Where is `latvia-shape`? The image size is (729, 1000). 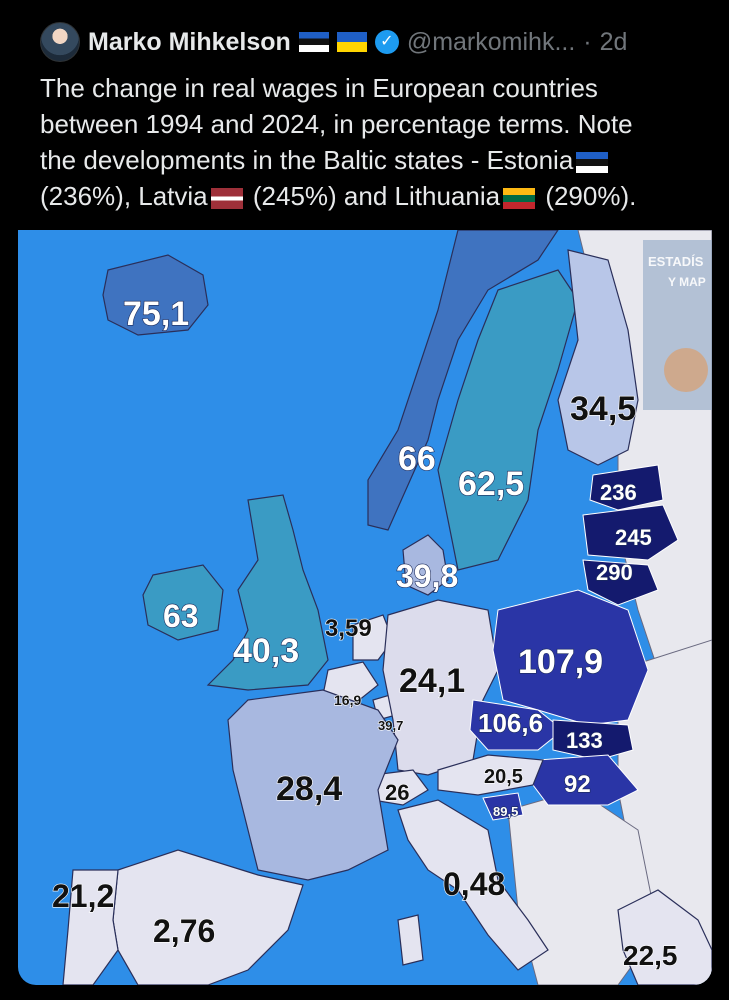 latvia-shape is located at coordinates (630, 532).